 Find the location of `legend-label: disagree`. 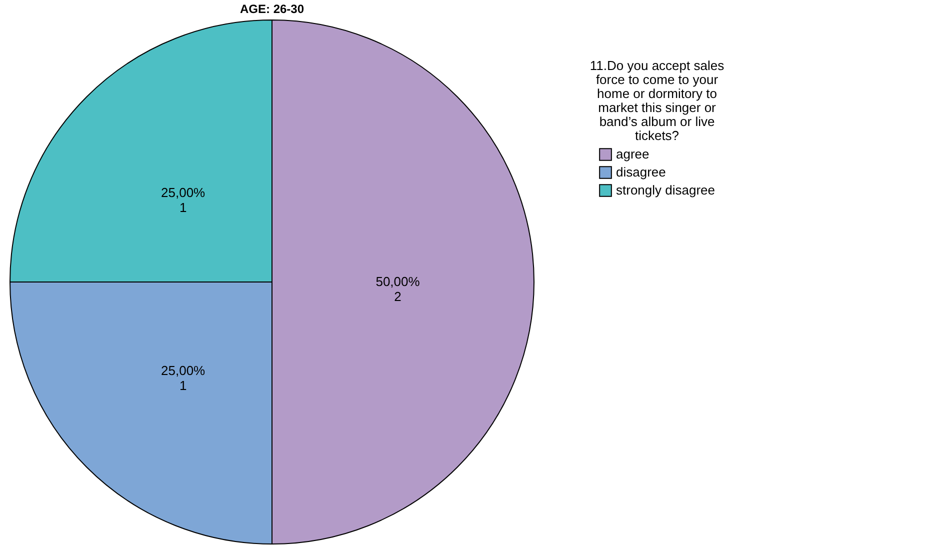

legend-label: disagree is located at coordinates (641, 172).